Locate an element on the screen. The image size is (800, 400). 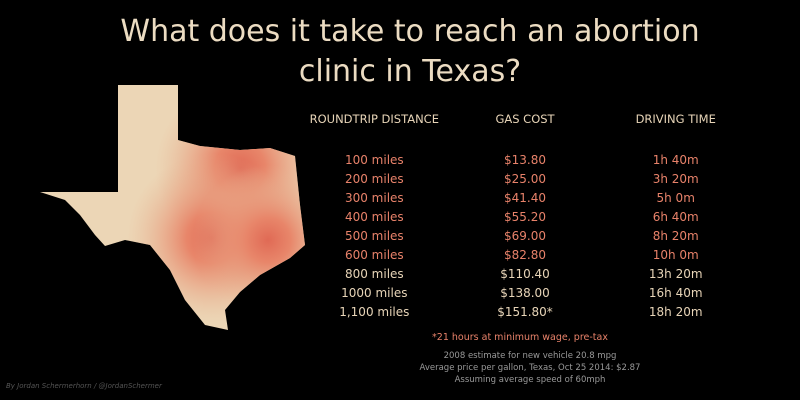
table-cell: $138.00 is located at coordinates (525, 292).